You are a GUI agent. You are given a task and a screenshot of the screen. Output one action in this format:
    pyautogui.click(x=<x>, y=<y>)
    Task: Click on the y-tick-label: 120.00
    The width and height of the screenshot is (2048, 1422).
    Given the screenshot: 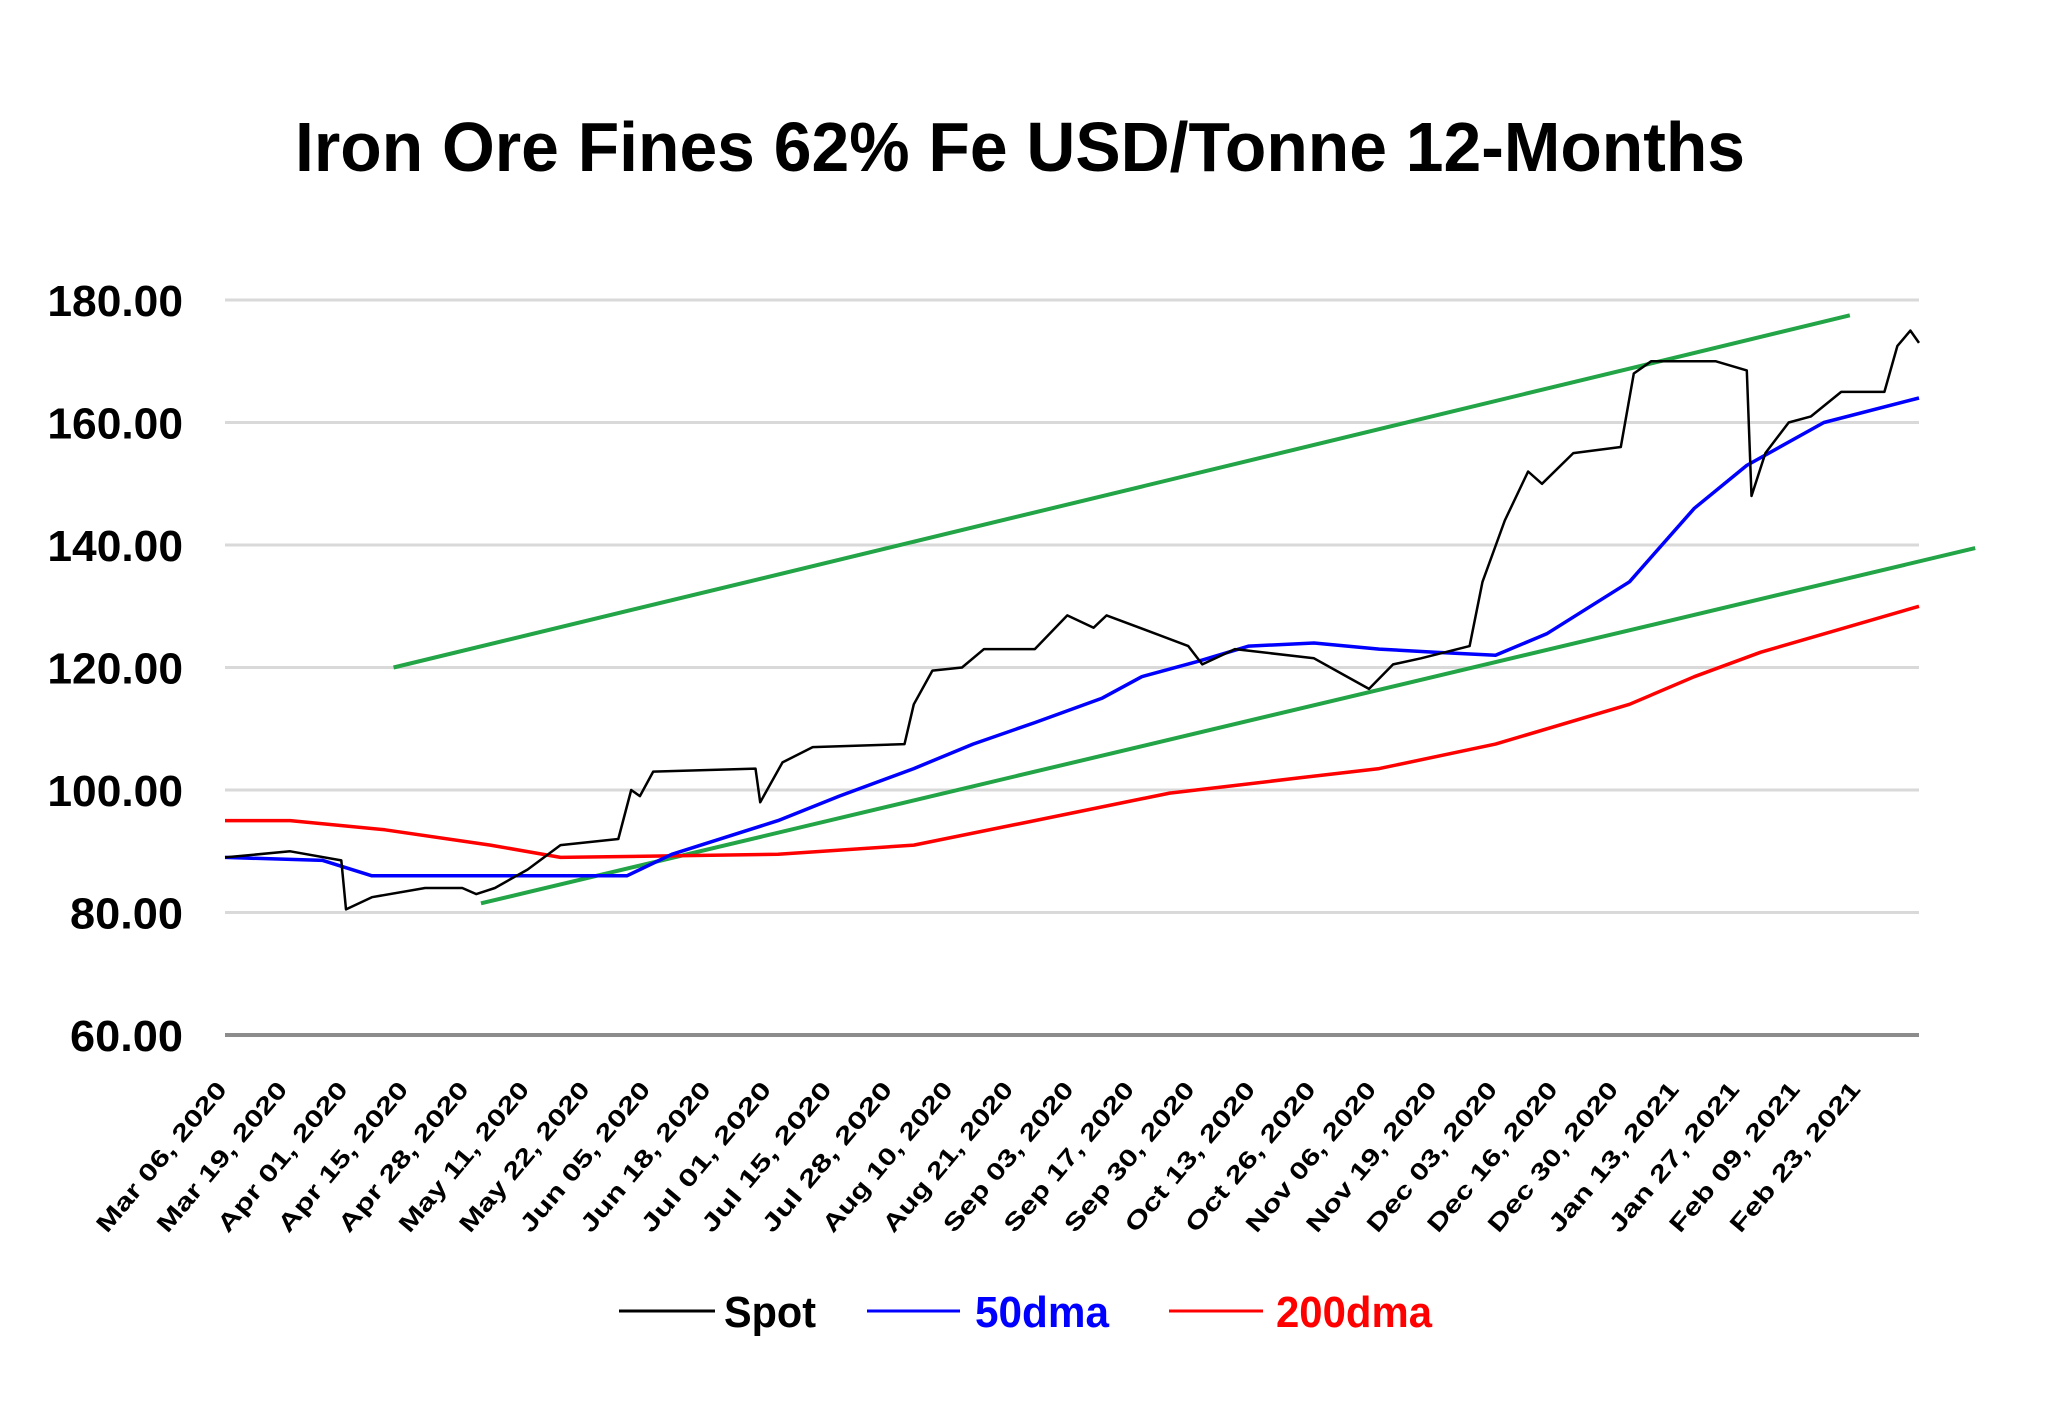 What is the action you would take?
    pyautogui.click(x=115, y=669)
    